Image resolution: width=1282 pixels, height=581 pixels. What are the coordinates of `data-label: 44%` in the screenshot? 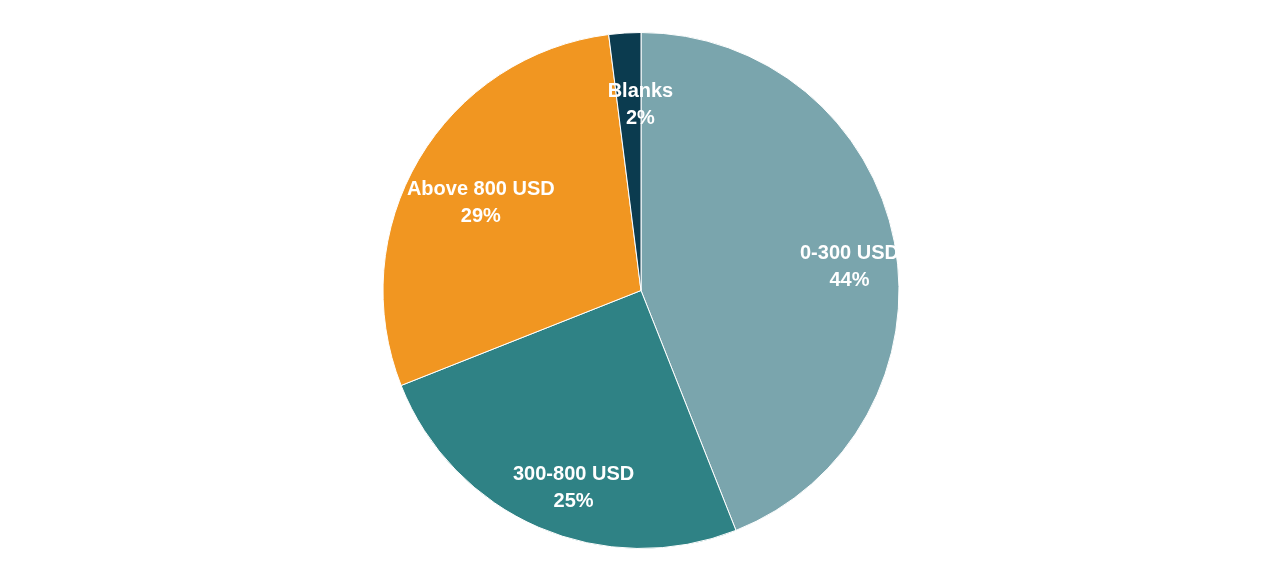 It's located at (849, 279).